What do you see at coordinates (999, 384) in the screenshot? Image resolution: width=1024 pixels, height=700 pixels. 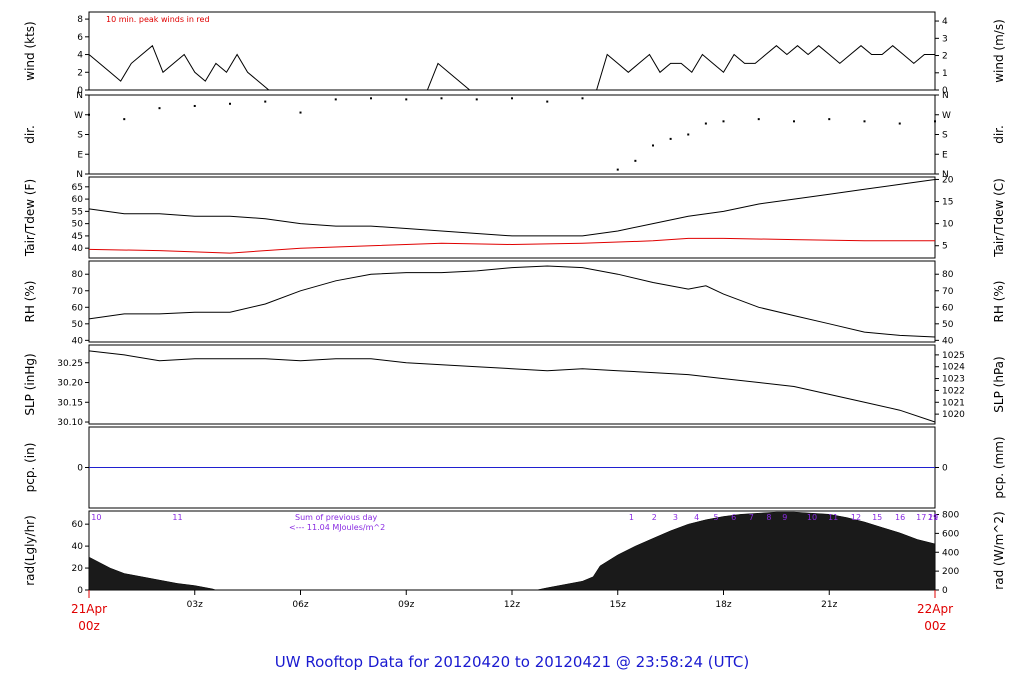 I see `ylabel-right: SLP (hPa)` at bounding box center [999, 384].